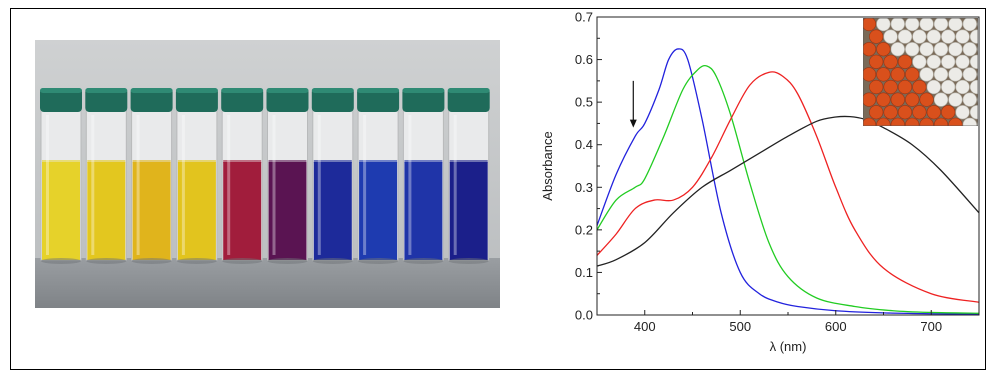 This screenshot has height=378, width=995. What do you see at coordinates (267, 283) in the screenshot?
I see `photo-bench` at bounding box center [267, 283].